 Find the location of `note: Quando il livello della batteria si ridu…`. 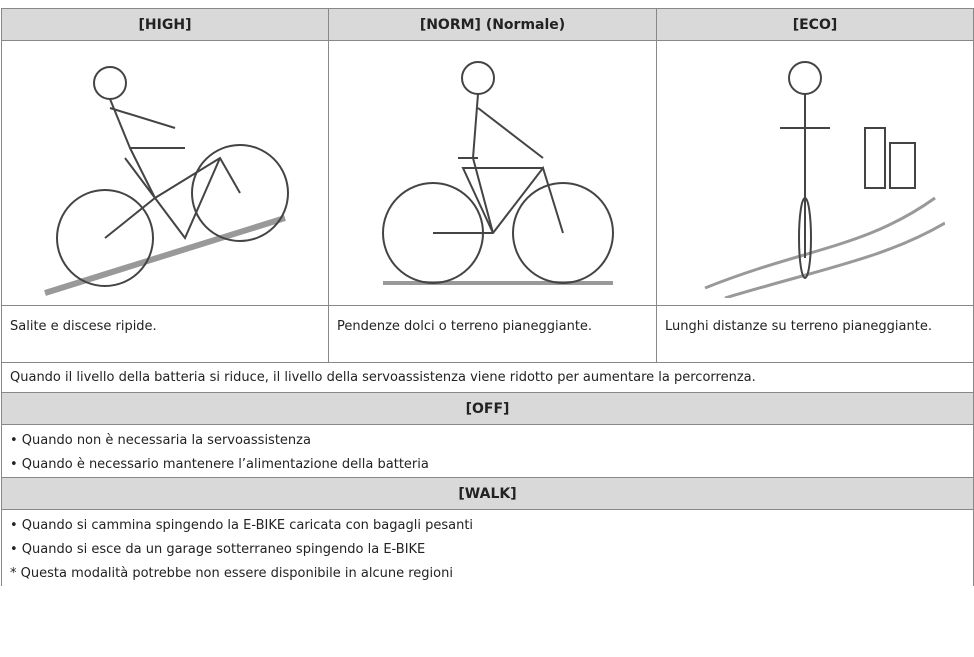

note: Quando il livello della batteria si ridu… is located at coordinates (487, 377).